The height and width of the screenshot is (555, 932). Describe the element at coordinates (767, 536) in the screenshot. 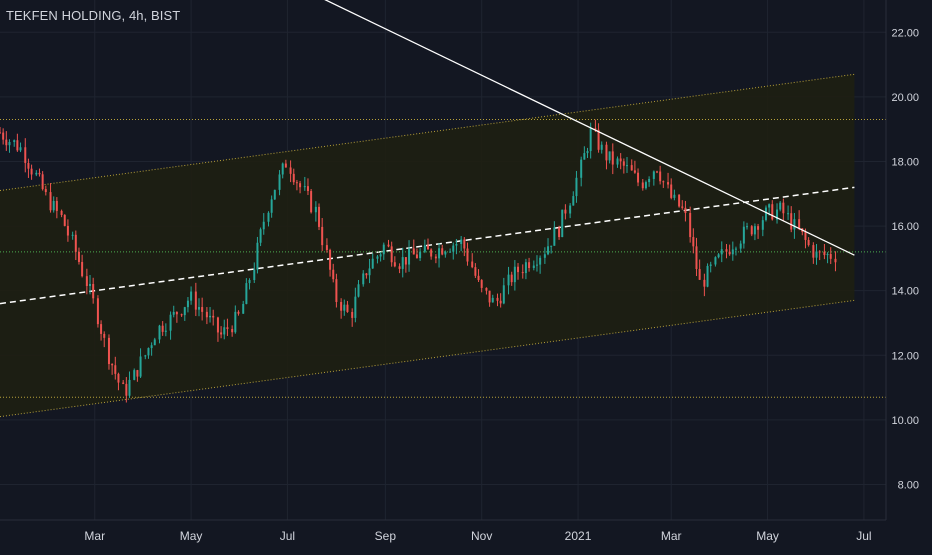

I see `x-tick-label: May` at that location.